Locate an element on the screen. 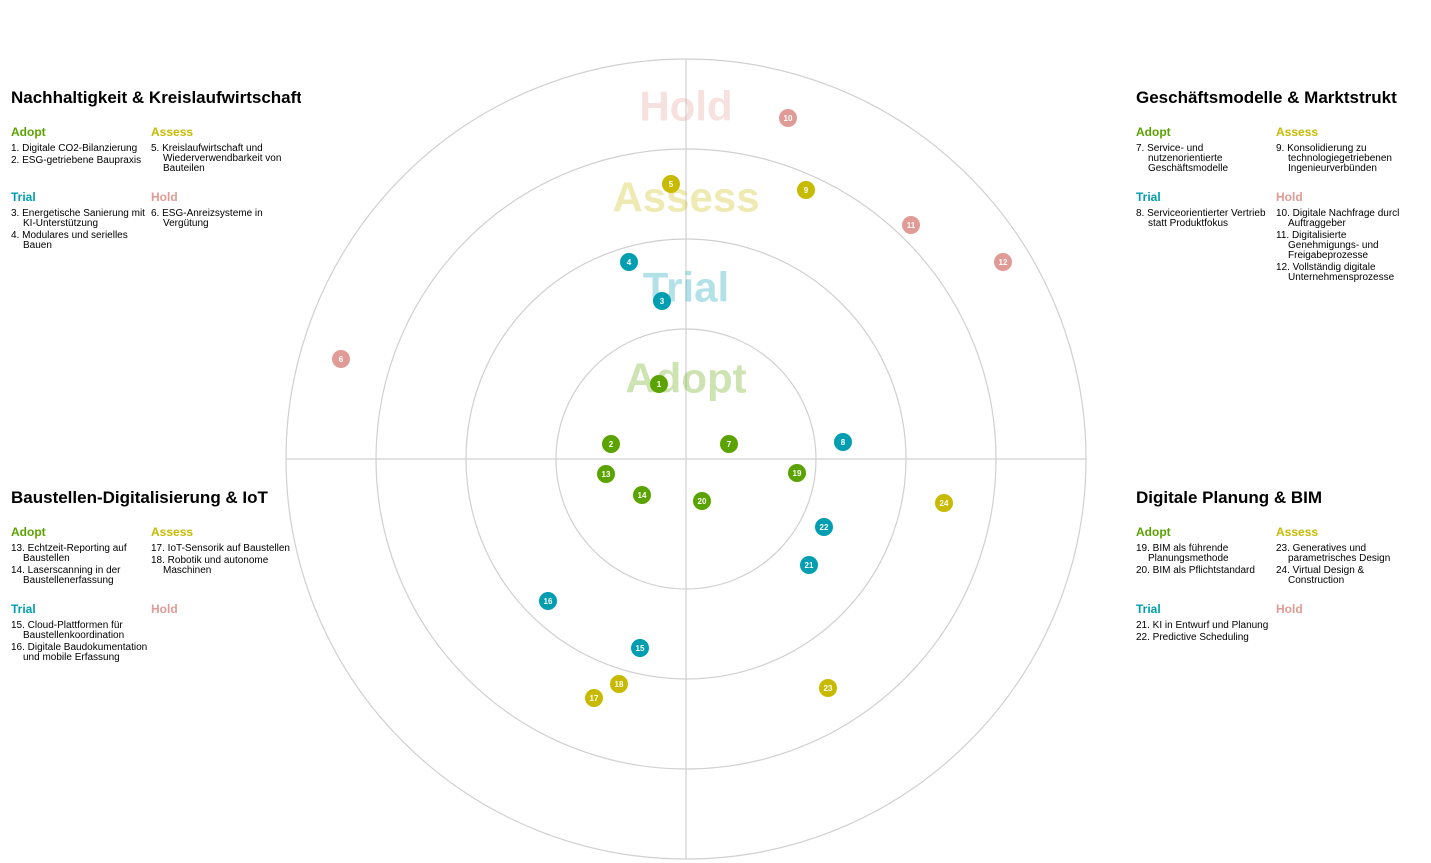 The width and height of the screenshot is (1431, 863). blip-17: 17 is located at coordinates (594, 698).